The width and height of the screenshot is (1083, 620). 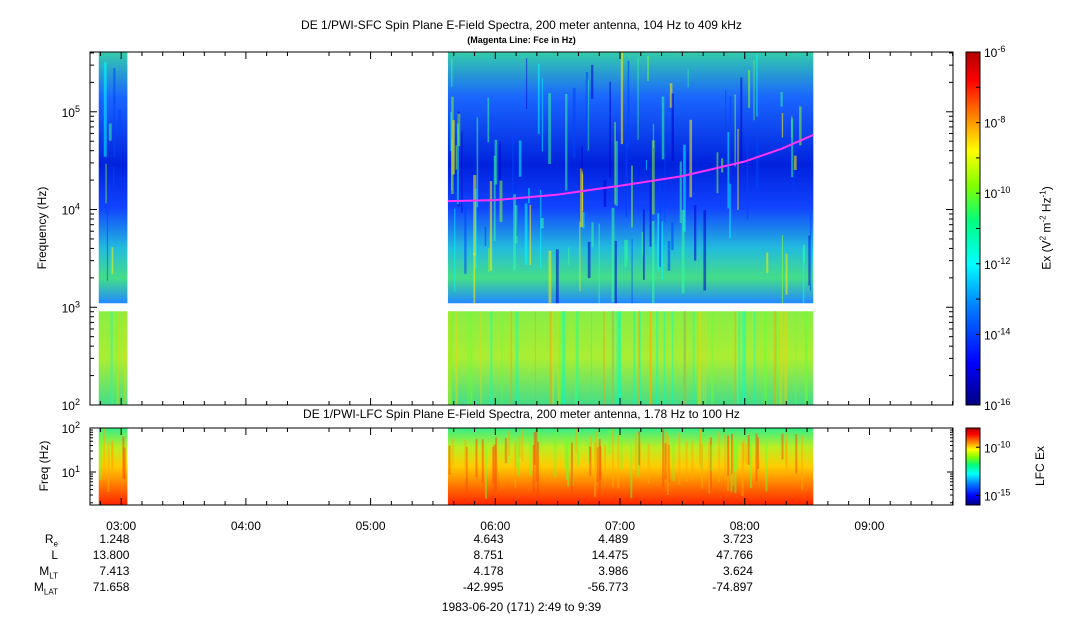 What do you see at coordinates (613, 539) in the screenshot?
I see `ephemeris-value: 4.489` at bounding box center [613, 539].